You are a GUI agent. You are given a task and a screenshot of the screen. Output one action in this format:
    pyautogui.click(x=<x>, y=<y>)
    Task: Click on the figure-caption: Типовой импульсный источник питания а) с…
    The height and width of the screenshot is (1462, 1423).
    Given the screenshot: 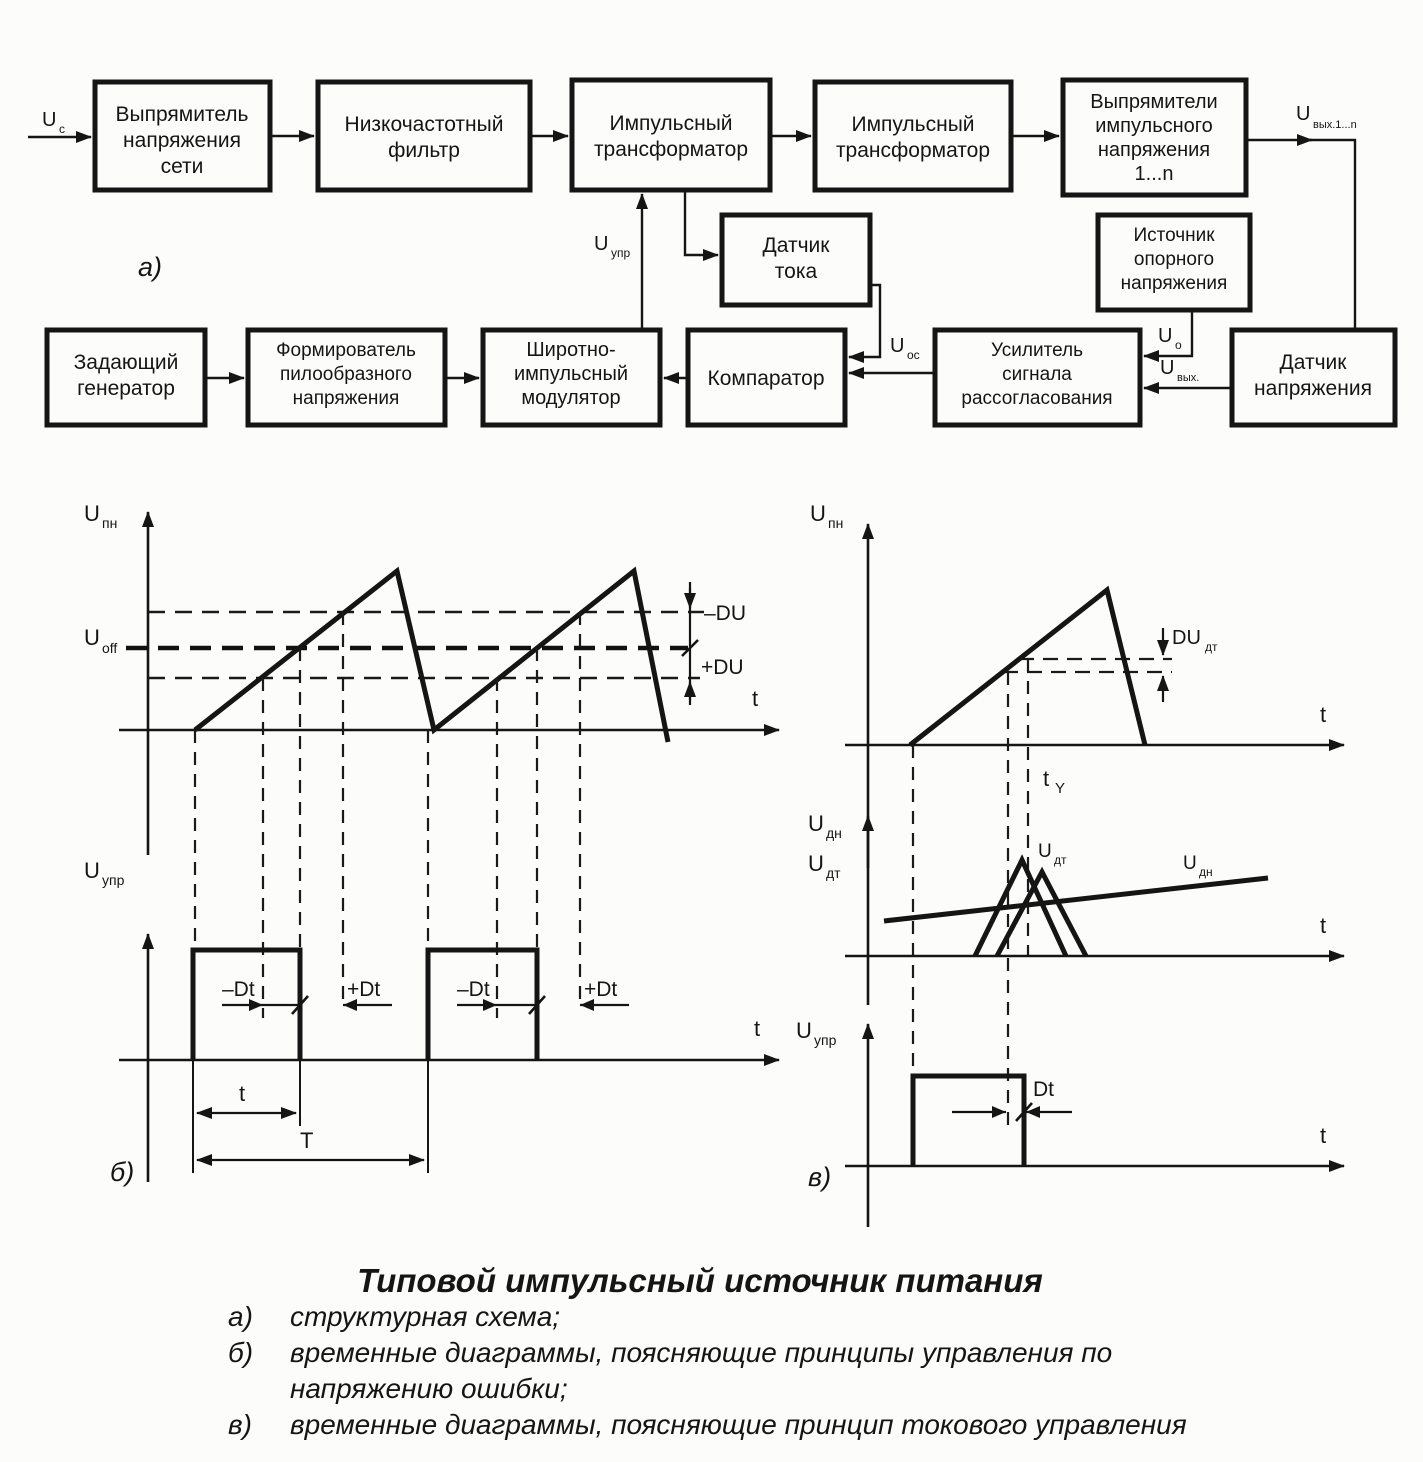 What is the action you would take?
    pyautogui.click(x=707, y=1351)
    